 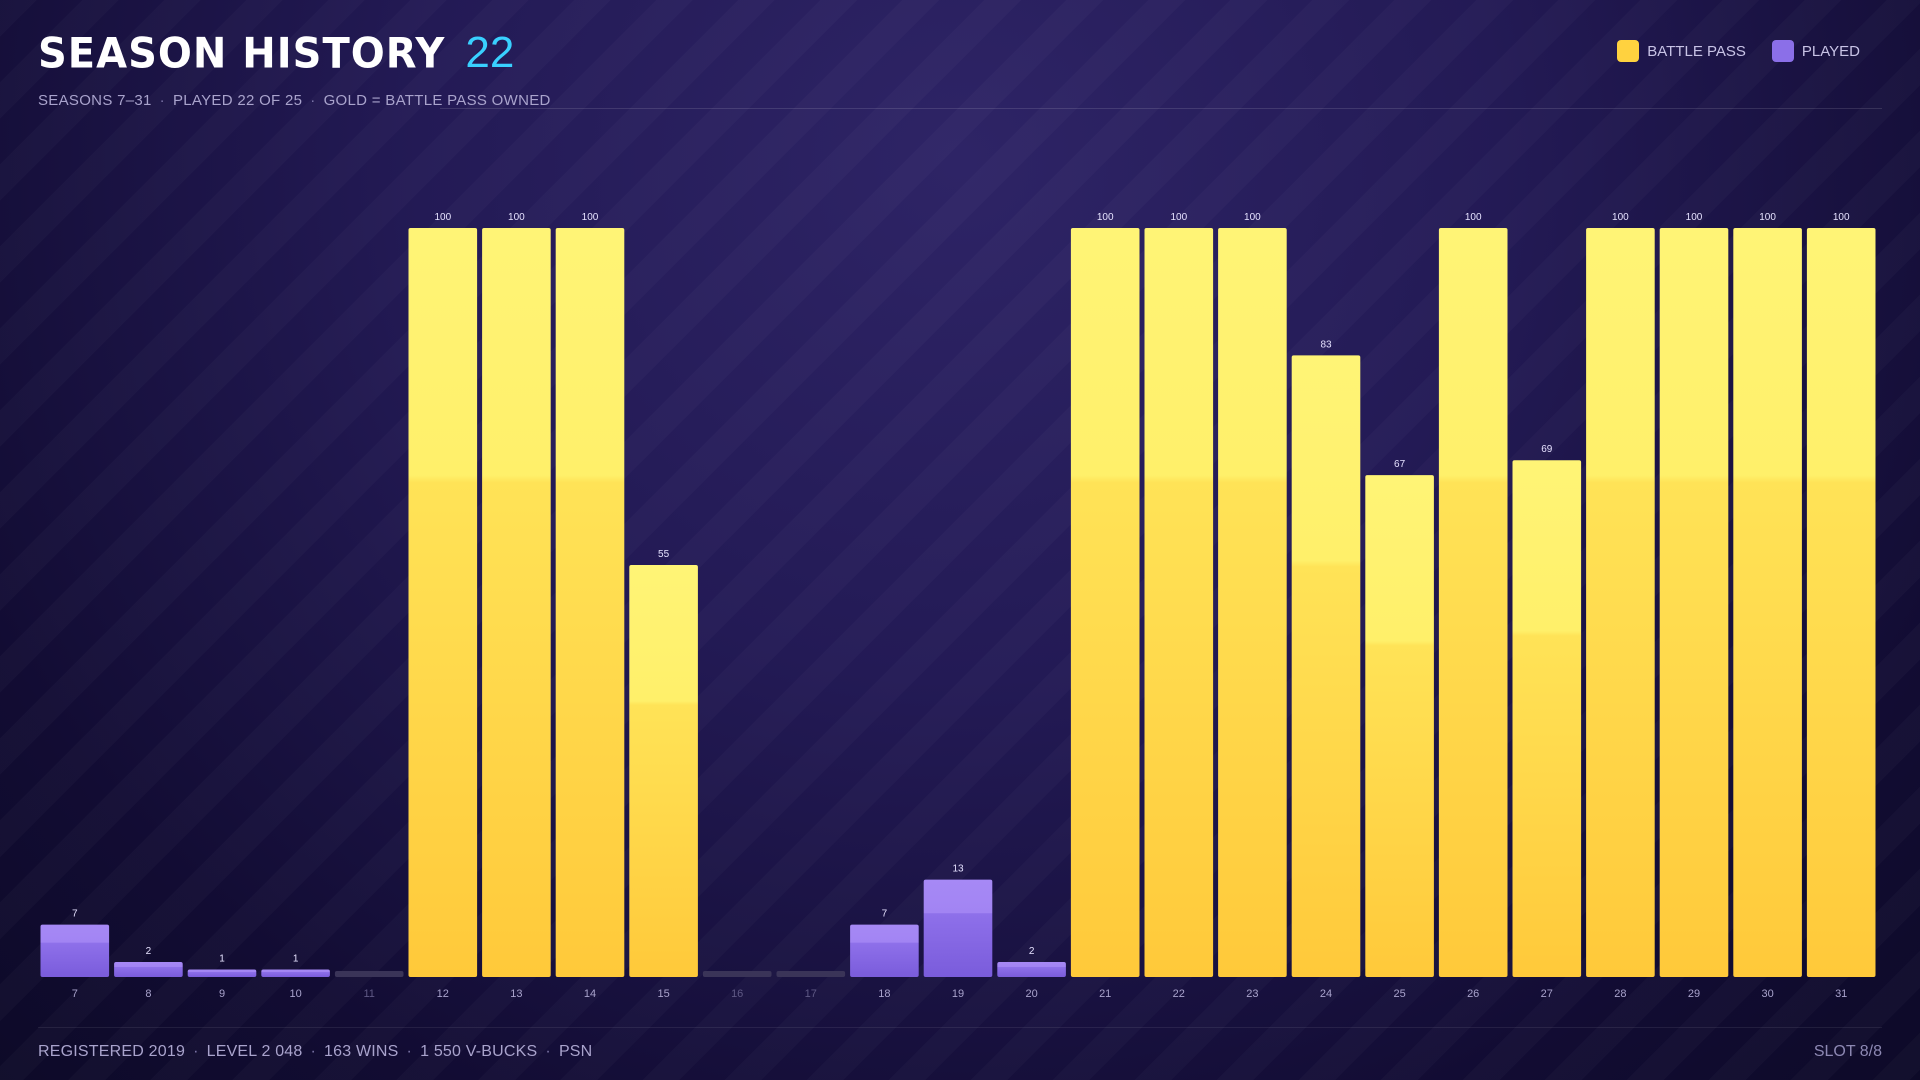 I want to click on footer-registered: REGISTERED 2019, so click(x=112, y=1051).